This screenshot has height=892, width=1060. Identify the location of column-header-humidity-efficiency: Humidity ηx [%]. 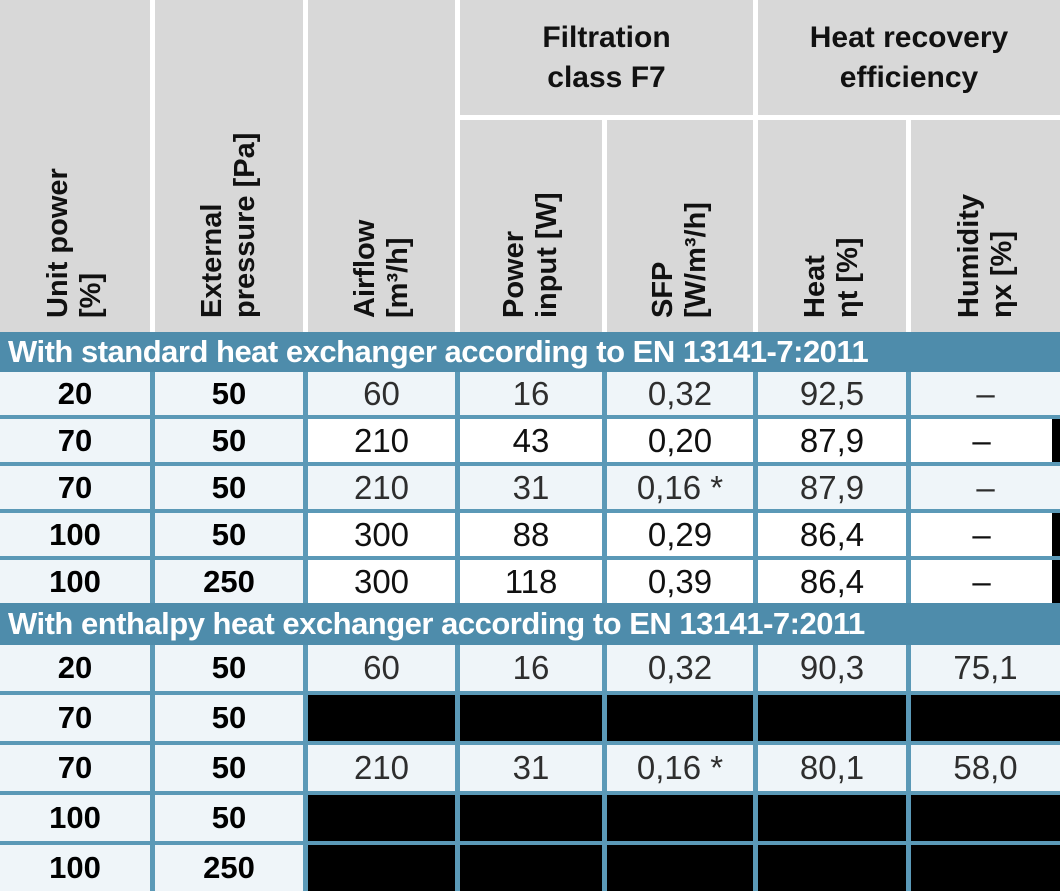
(985, 226).